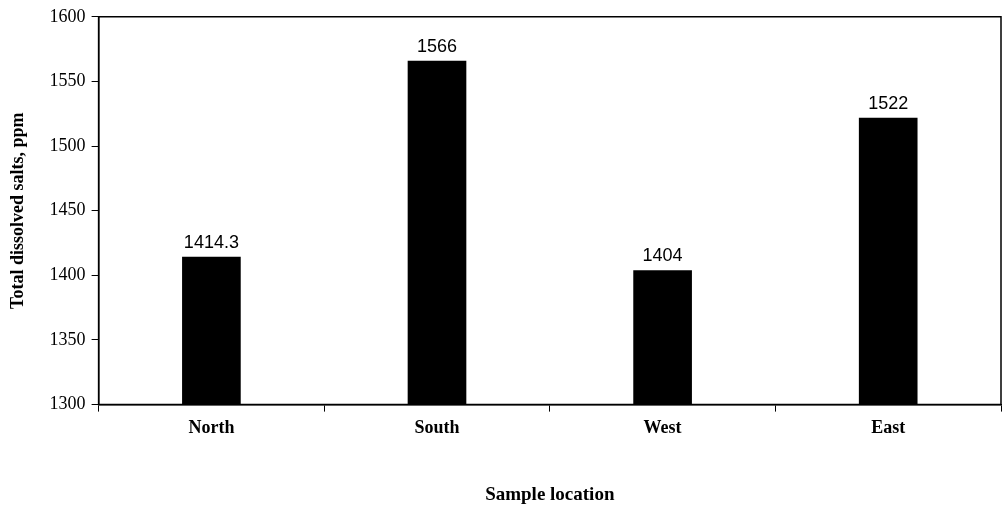 Image resolution: width=1003 pixels, height=514 pixels. I want to click on y-tick-label: 1350, so click(67, 338).